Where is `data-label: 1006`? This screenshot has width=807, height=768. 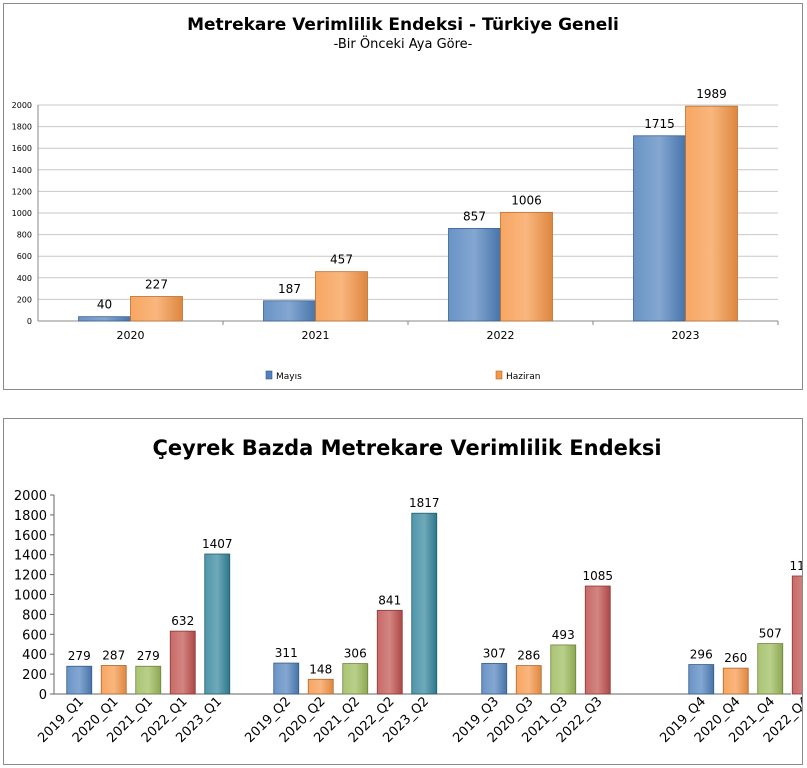 data-label: 1006 is located at coordinates (526, 200).